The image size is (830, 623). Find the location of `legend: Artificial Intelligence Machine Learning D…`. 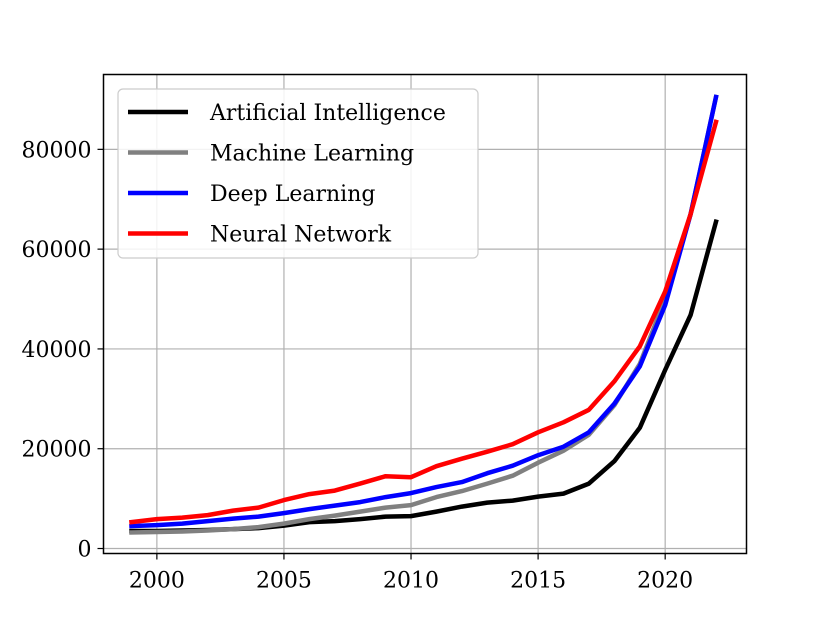

legend: Artificial Intelligence Machine Learning D… is located at coordinates (298, 173).